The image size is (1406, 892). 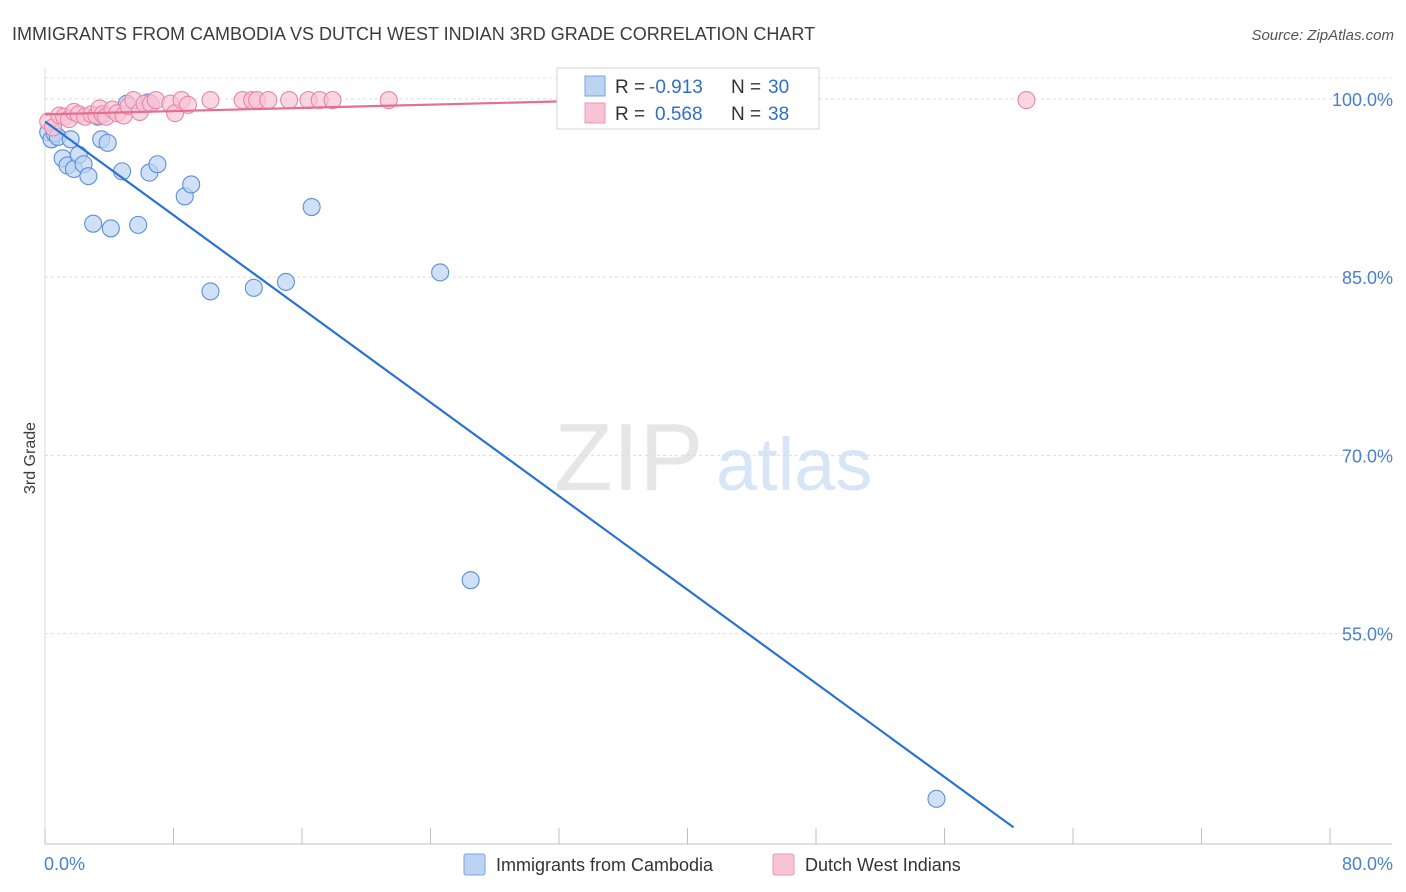 What do you see at coordinates (1367, 864) in the screenshot?
I see `x-tick-label-max: 80.0%` at bounding box center [1367, 864].